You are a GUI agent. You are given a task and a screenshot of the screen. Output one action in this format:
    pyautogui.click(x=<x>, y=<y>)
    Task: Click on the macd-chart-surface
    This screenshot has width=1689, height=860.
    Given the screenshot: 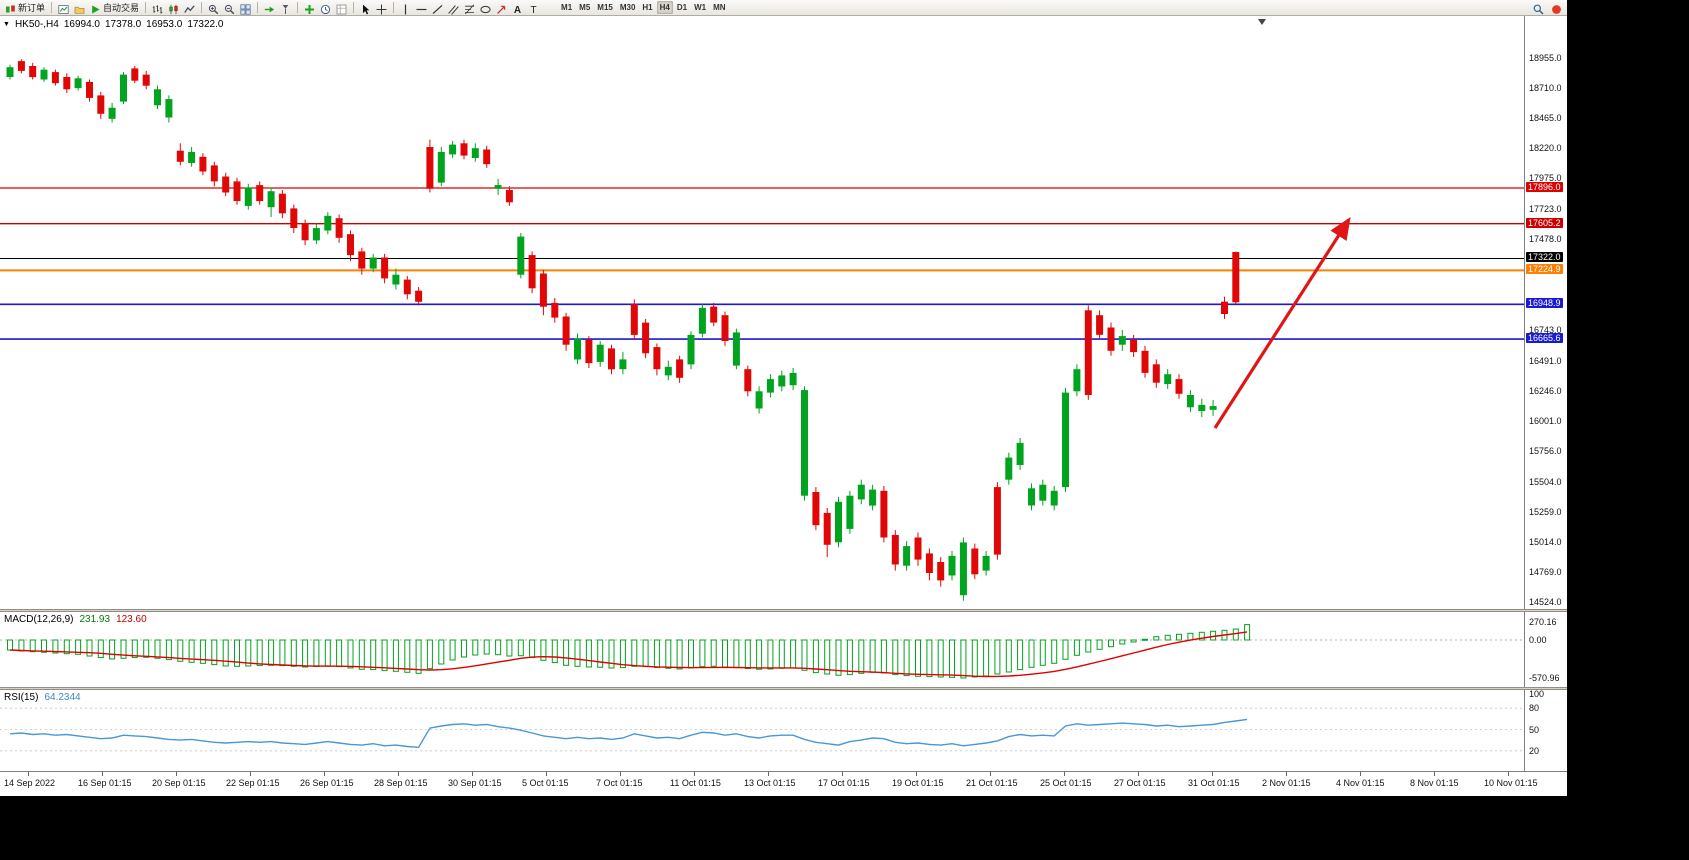 What is the action you would take?
    pyautogui.click(x=762, y=649)
    